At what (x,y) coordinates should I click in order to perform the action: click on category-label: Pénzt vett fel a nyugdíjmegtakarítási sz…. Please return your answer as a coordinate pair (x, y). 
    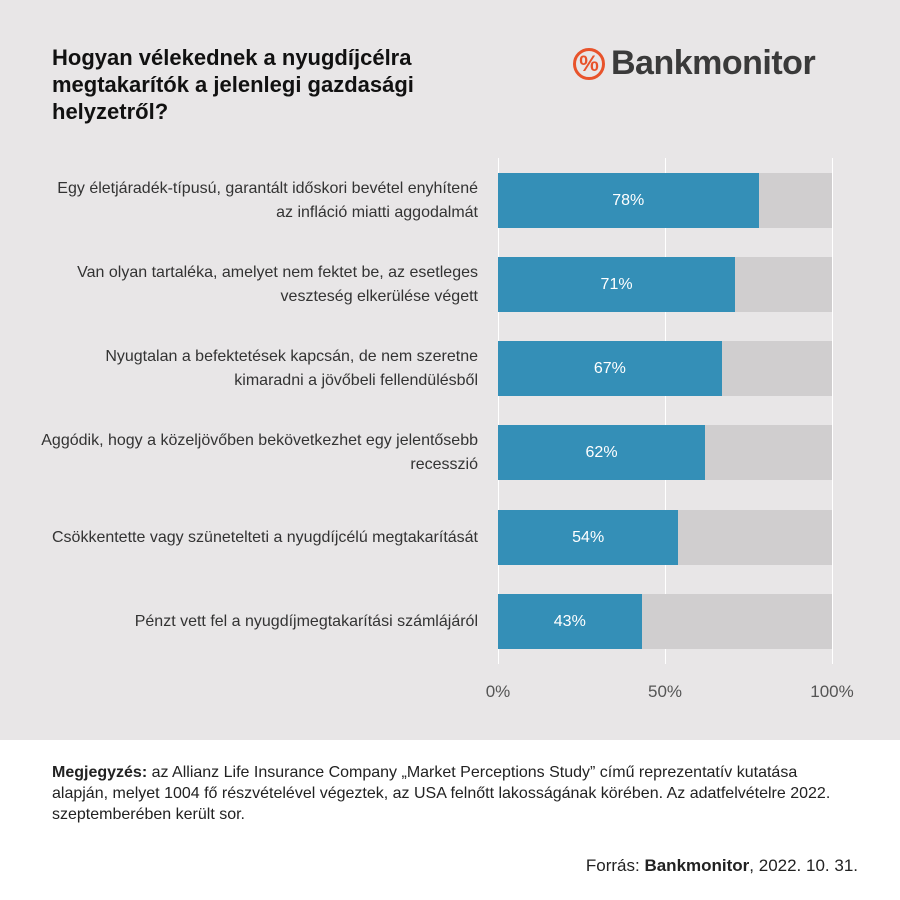
    Looking at the image, I should click on (306, 621).